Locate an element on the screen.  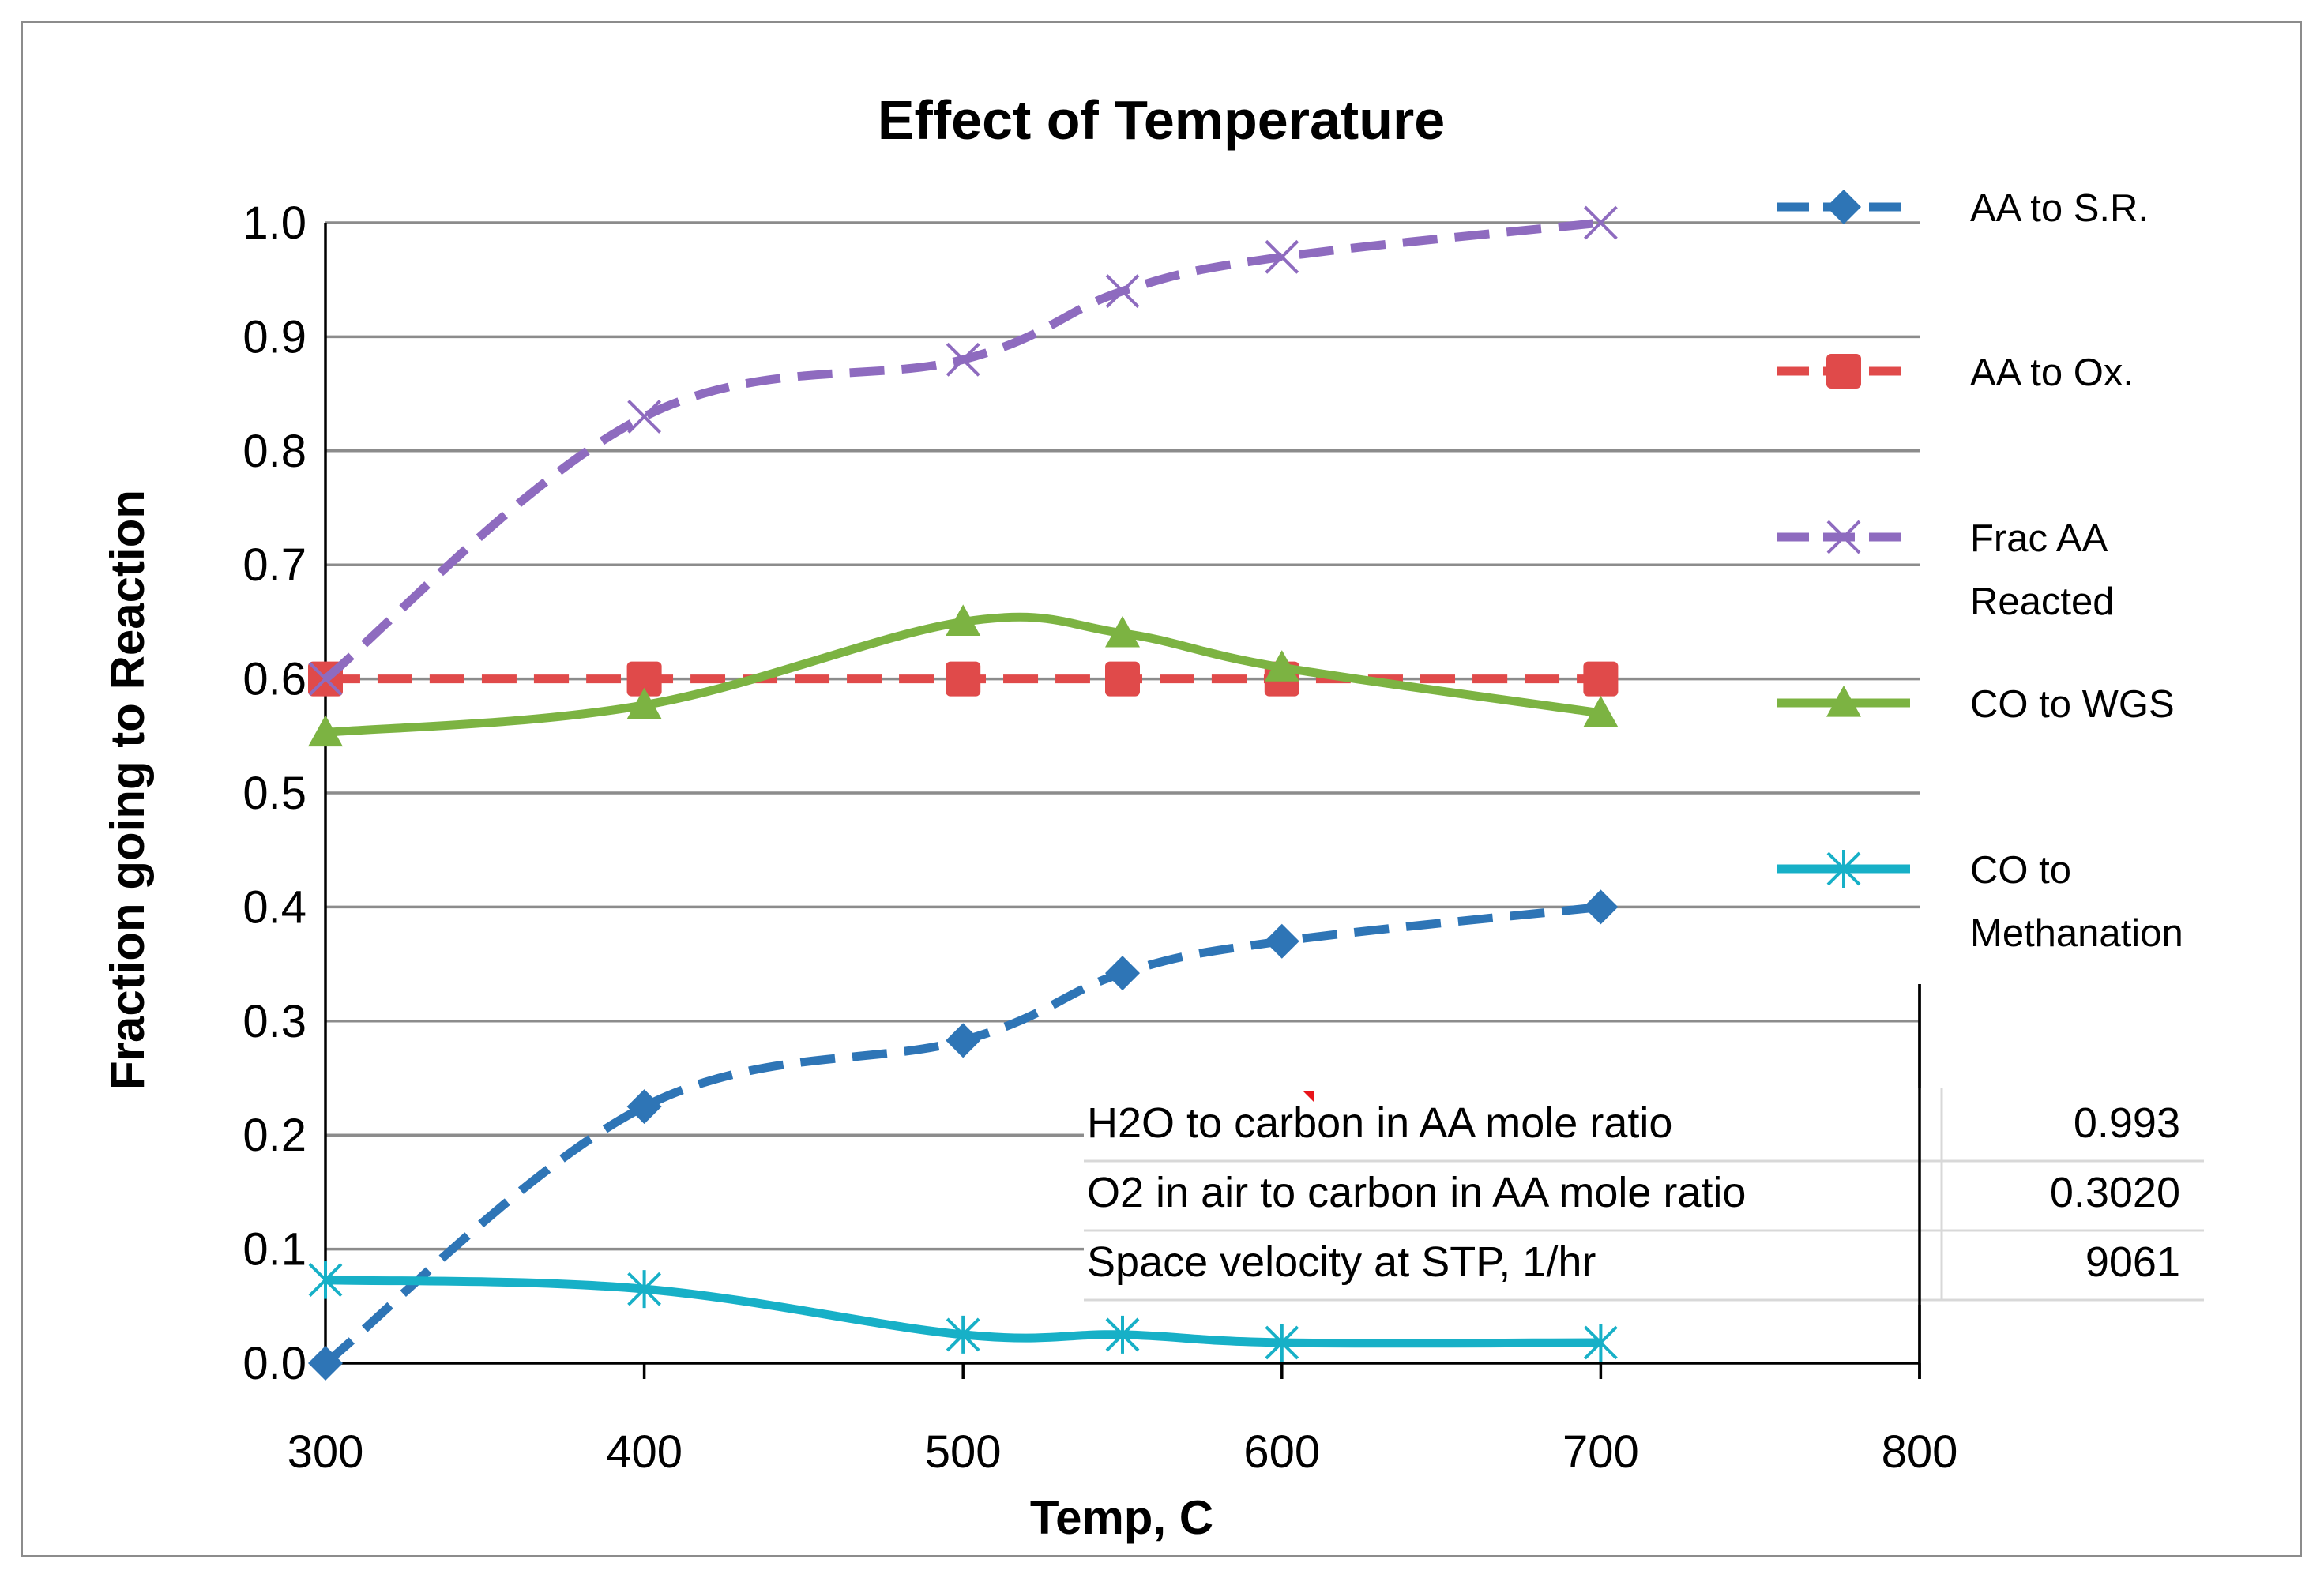
y-tick-label: 0.6 is located at coordinates (274, 679).